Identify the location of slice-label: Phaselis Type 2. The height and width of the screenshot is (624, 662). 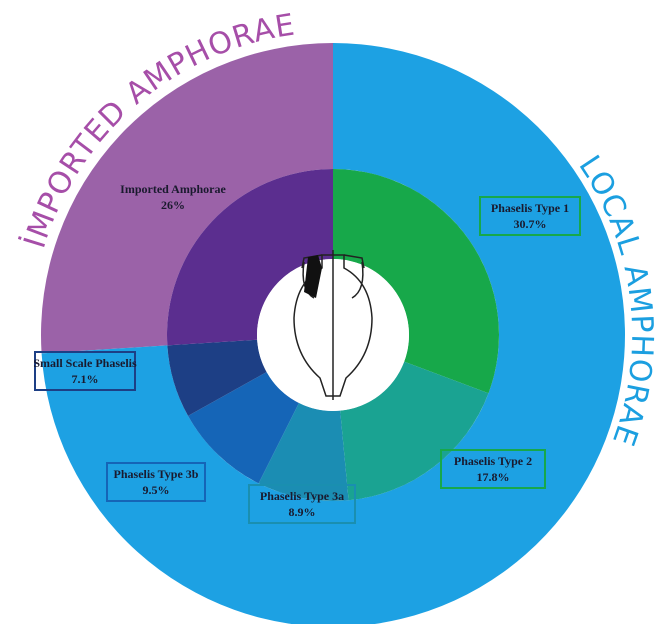
(493, 461).